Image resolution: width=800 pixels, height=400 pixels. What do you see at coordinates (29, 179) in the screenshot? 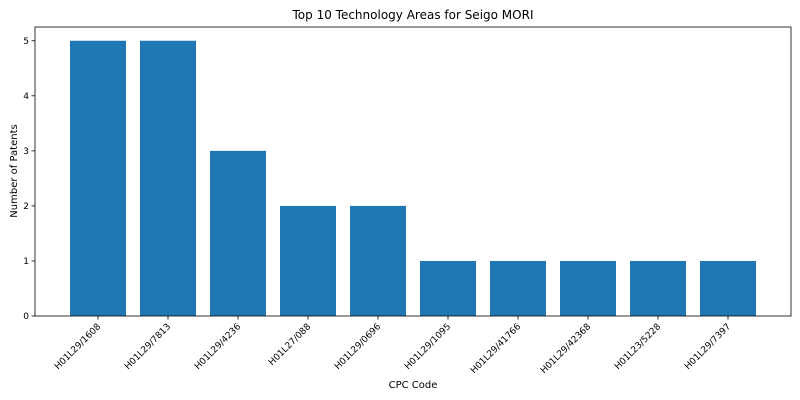
I see `y-axis: 0 1 2 3 4 5` at bounding box center [29, 179].